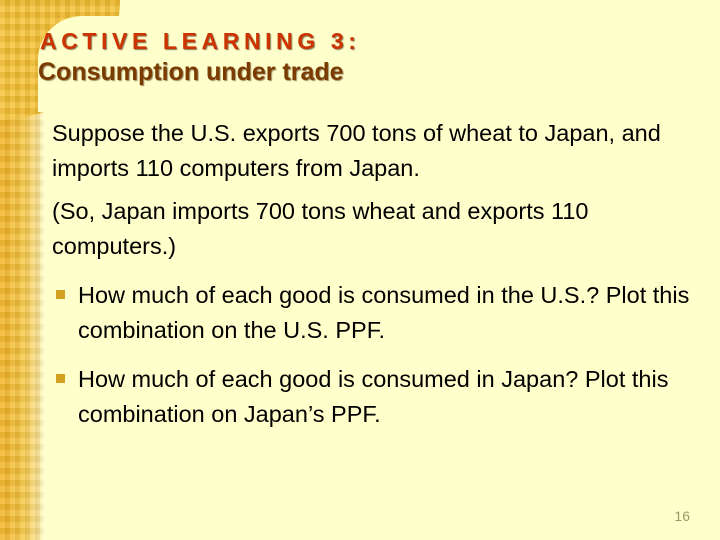 This screenshot has width=720, height=540. I want to click on slide-title: Consumption under trade, so click(191, 72).